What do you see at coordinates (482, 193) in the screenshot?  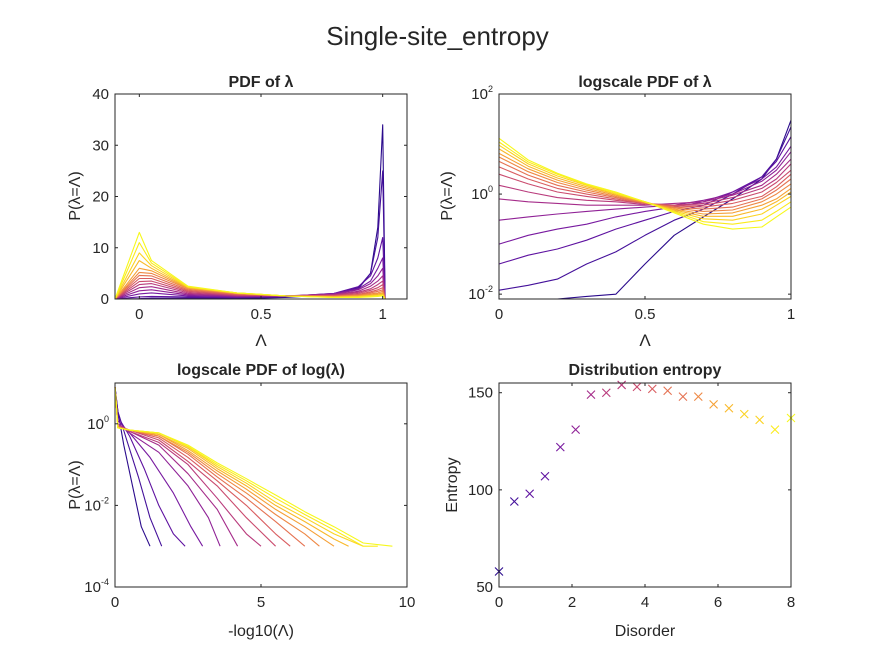 I see `panel-logpdf-ytick: 10⁰` at bounding box center [482, 193].